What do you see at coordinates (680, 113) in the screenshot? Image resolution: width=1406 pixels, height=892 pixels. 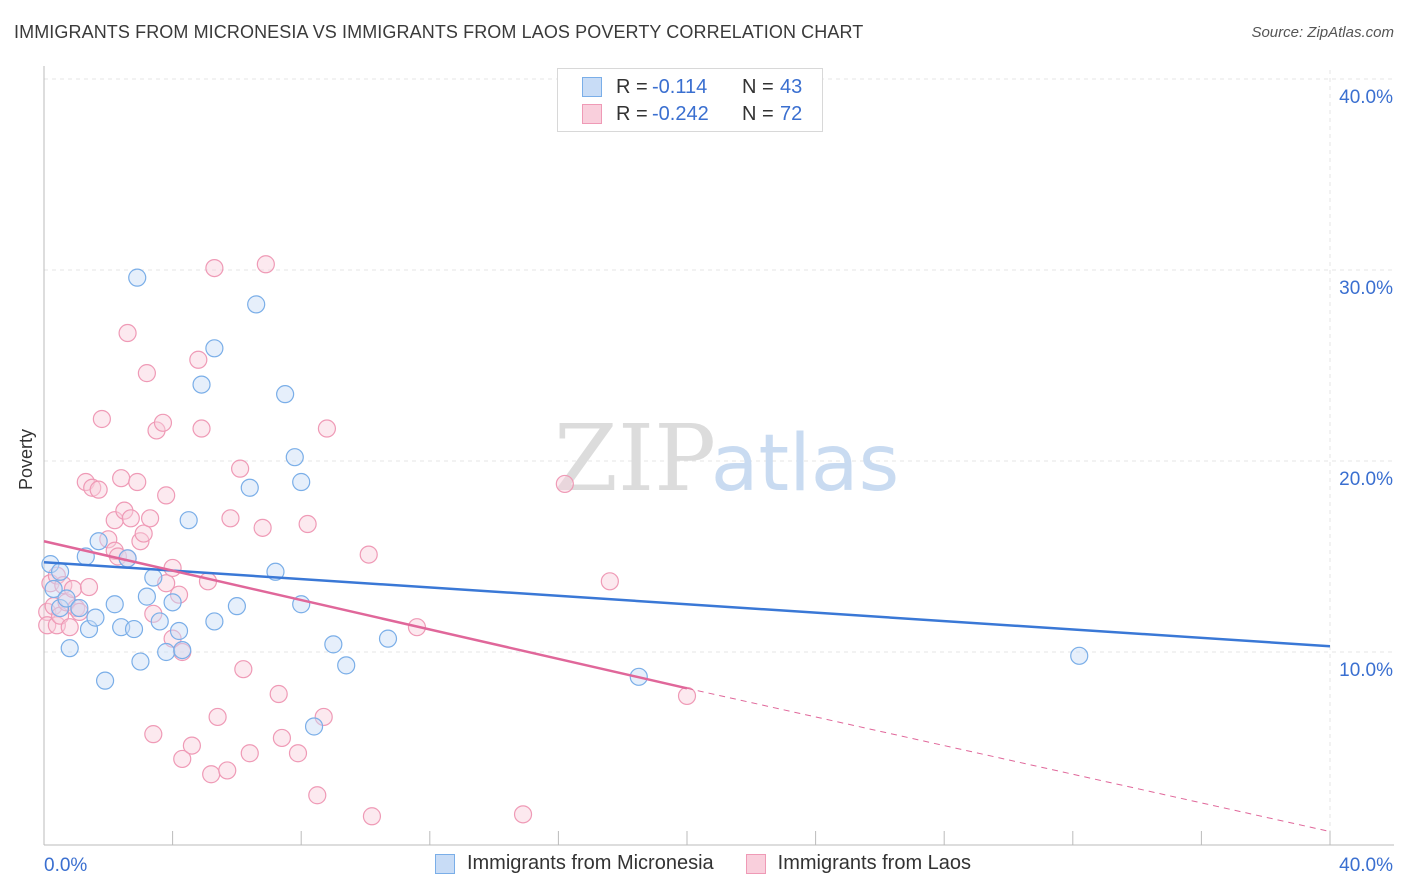 I see `legend-r-value: -0.242` at bounding box center [680, 113].